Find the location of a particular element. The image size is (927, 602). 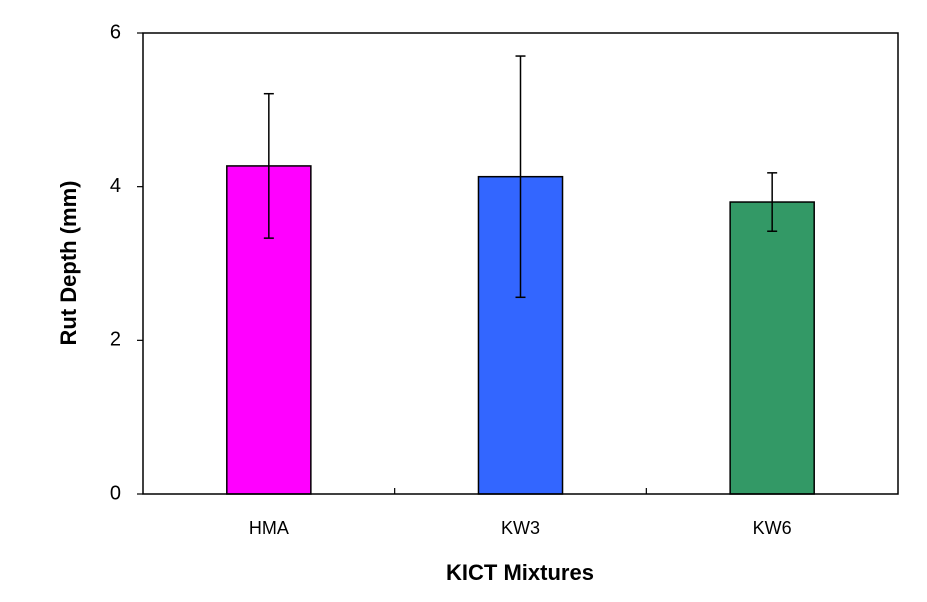

x-axis-title: KICT Mixtures is located at coordinates (520, 572).